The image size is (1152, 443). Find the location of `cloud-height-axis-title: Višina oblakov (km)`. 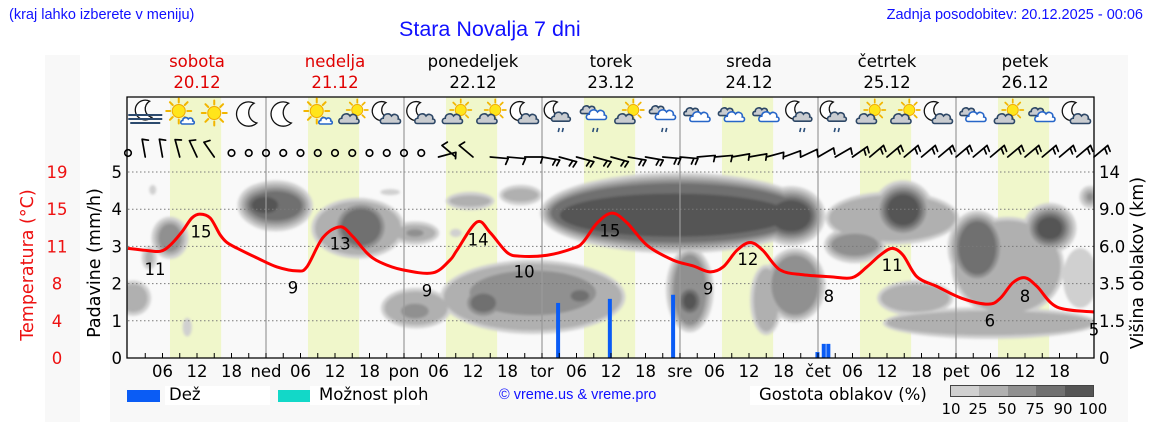

cloud-height-axis-title: Višina oblakov (km) is located at coordinates (1138, 263).